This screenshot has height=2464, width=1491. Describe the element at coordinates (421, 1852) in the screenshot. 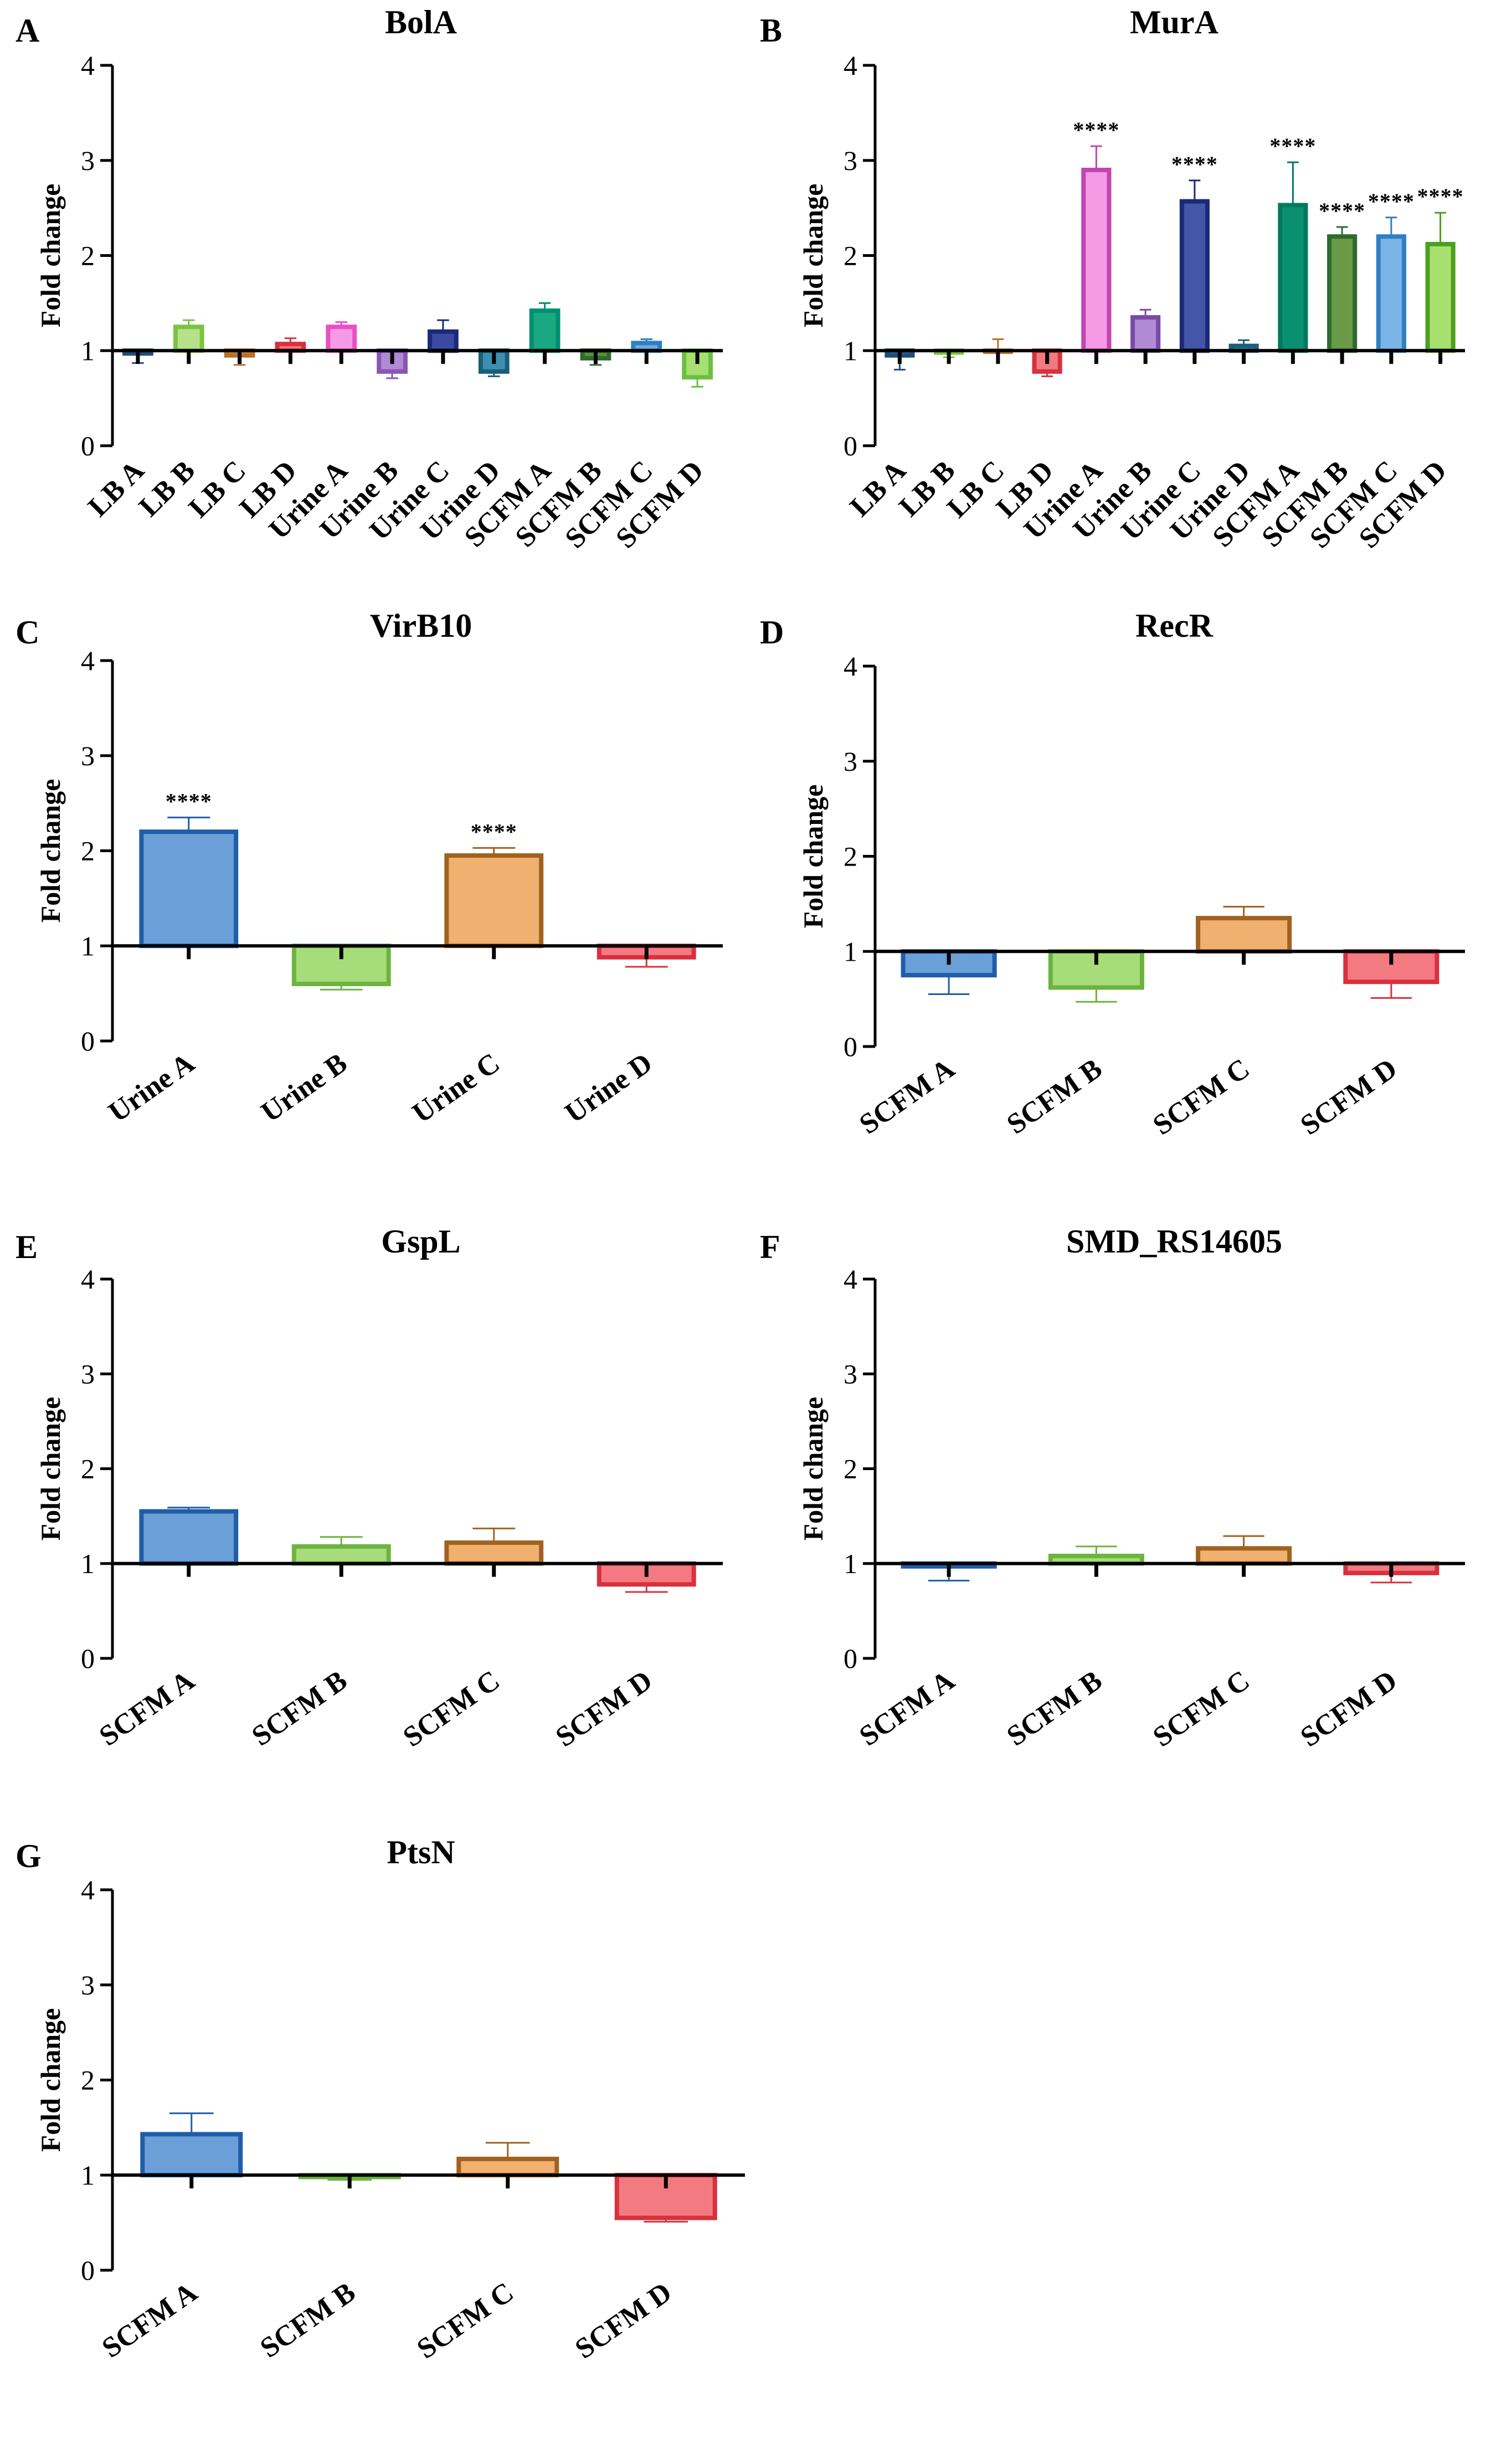

I see `chart-title: PtsN` at that location.